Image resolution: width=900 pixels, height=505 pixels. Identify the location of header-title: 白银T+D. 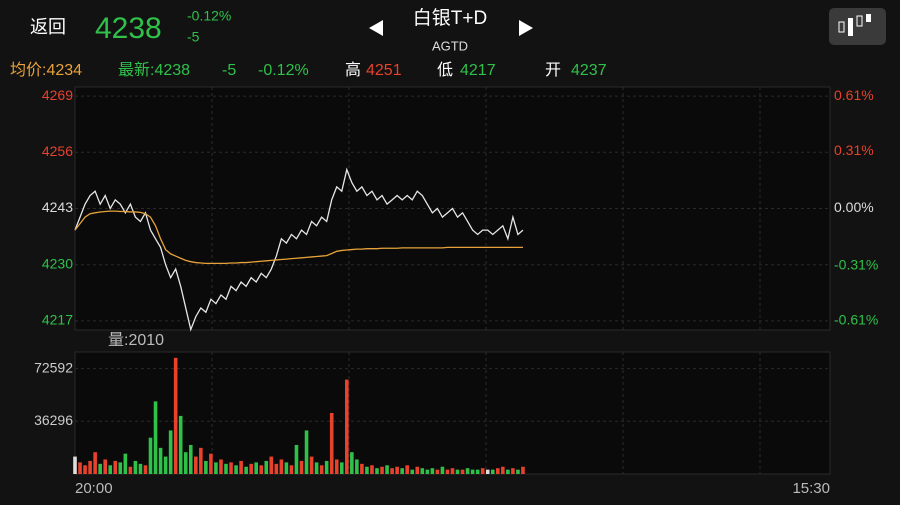
(450, 18).